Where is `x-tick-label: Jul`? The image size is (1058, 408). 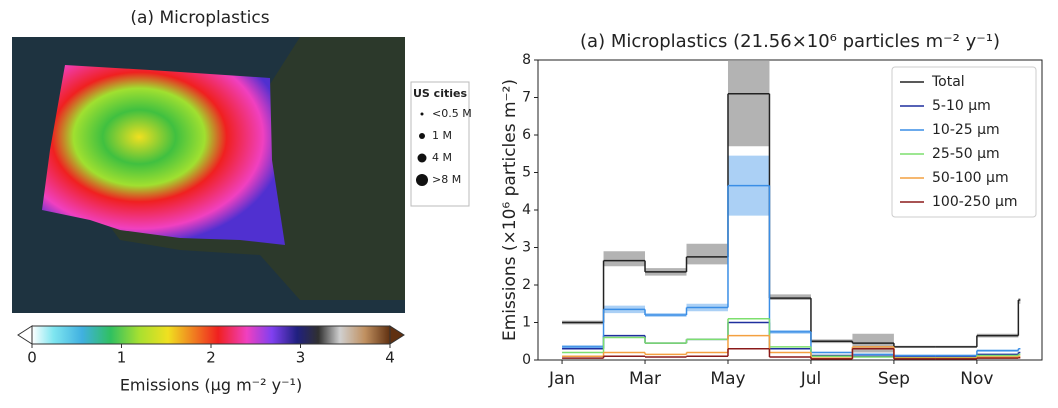 x-tick-label: Jul is located at coordinates (811, 379).